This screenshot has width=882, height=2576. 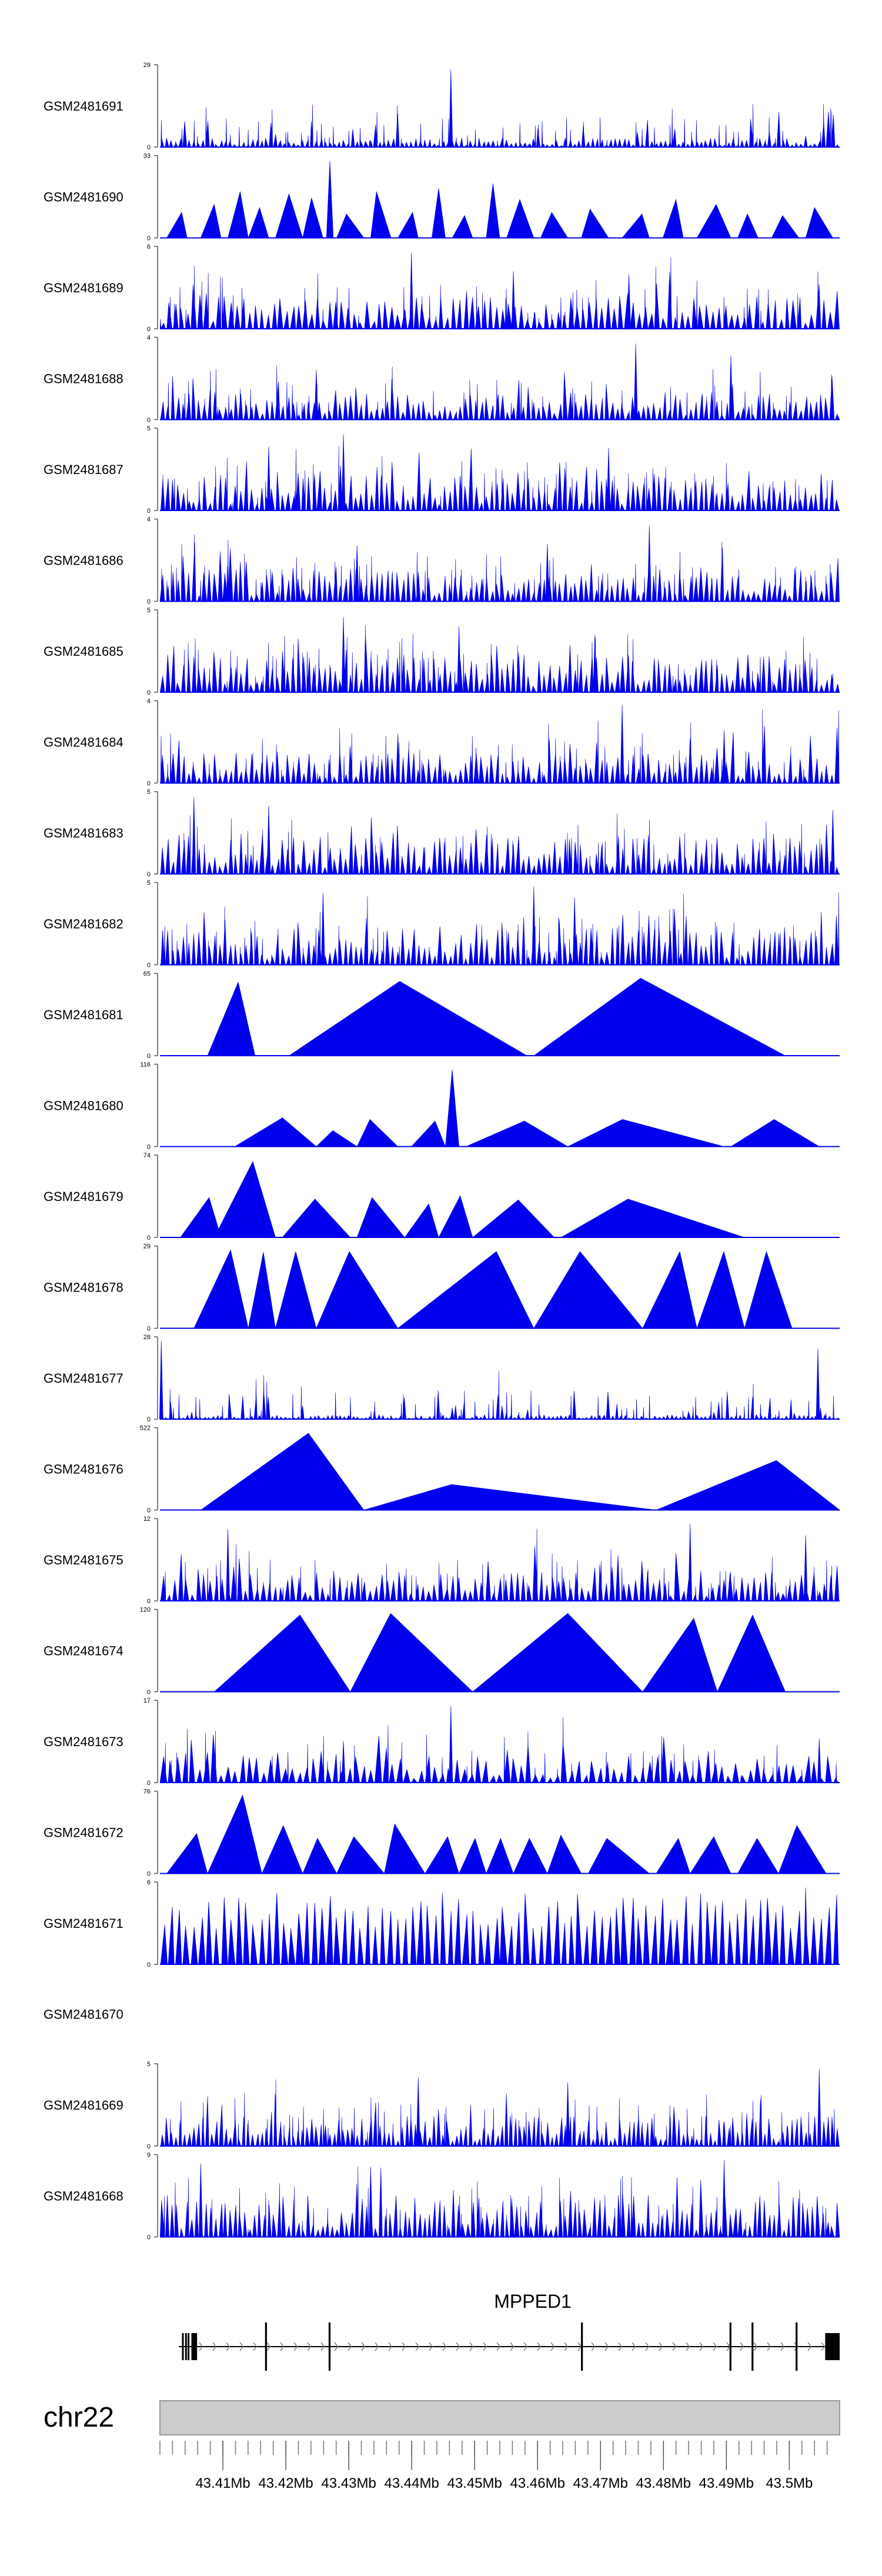 What do you see at coordinates (442, 1288) in the screenshot?
I see `track-GSM2481678: GSM2481678 29 0` at bounding box center [442, 1288].